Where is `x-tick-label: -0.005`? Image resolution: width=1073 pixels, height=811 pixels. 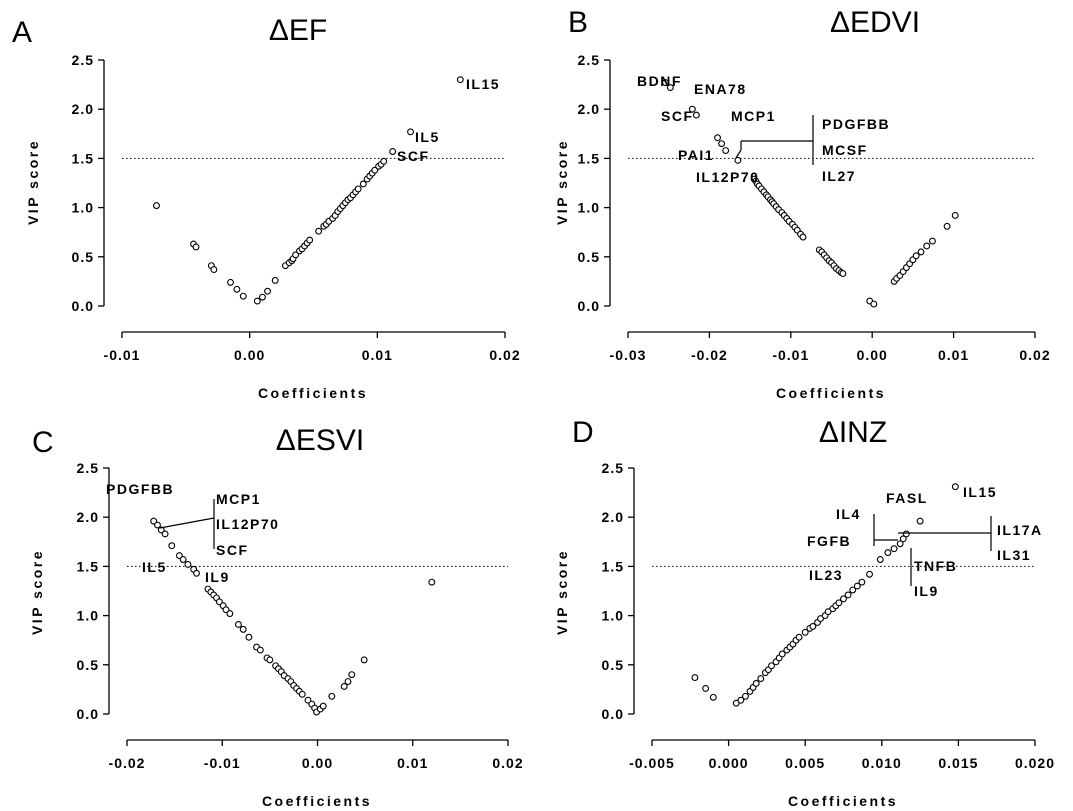
x-tick-label: -0.005 is located at coordinates (652, 763).